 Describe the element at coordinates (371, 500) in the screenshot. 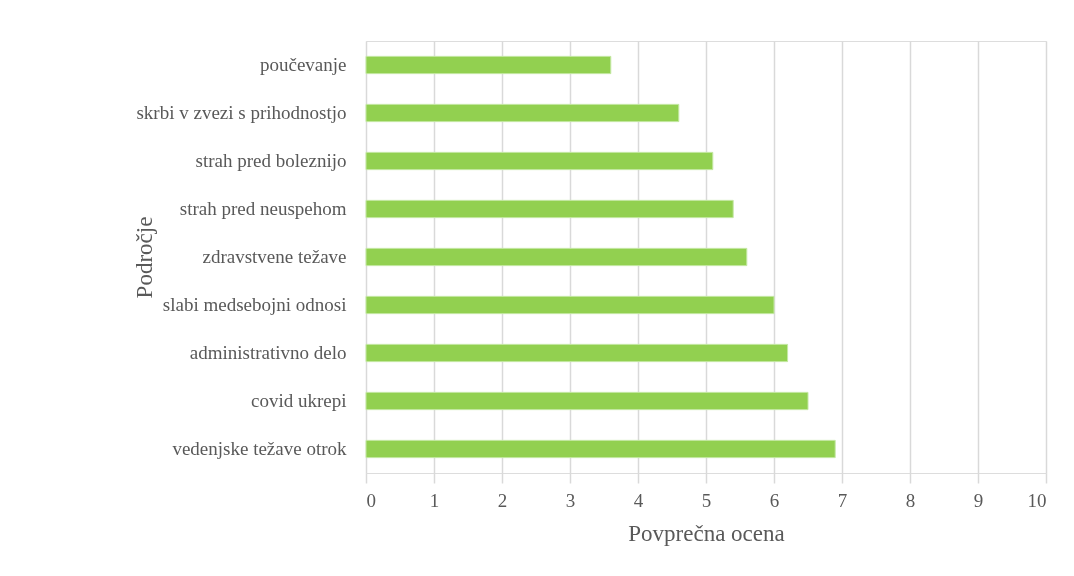

I see `x-tick-label: 0` at that location.